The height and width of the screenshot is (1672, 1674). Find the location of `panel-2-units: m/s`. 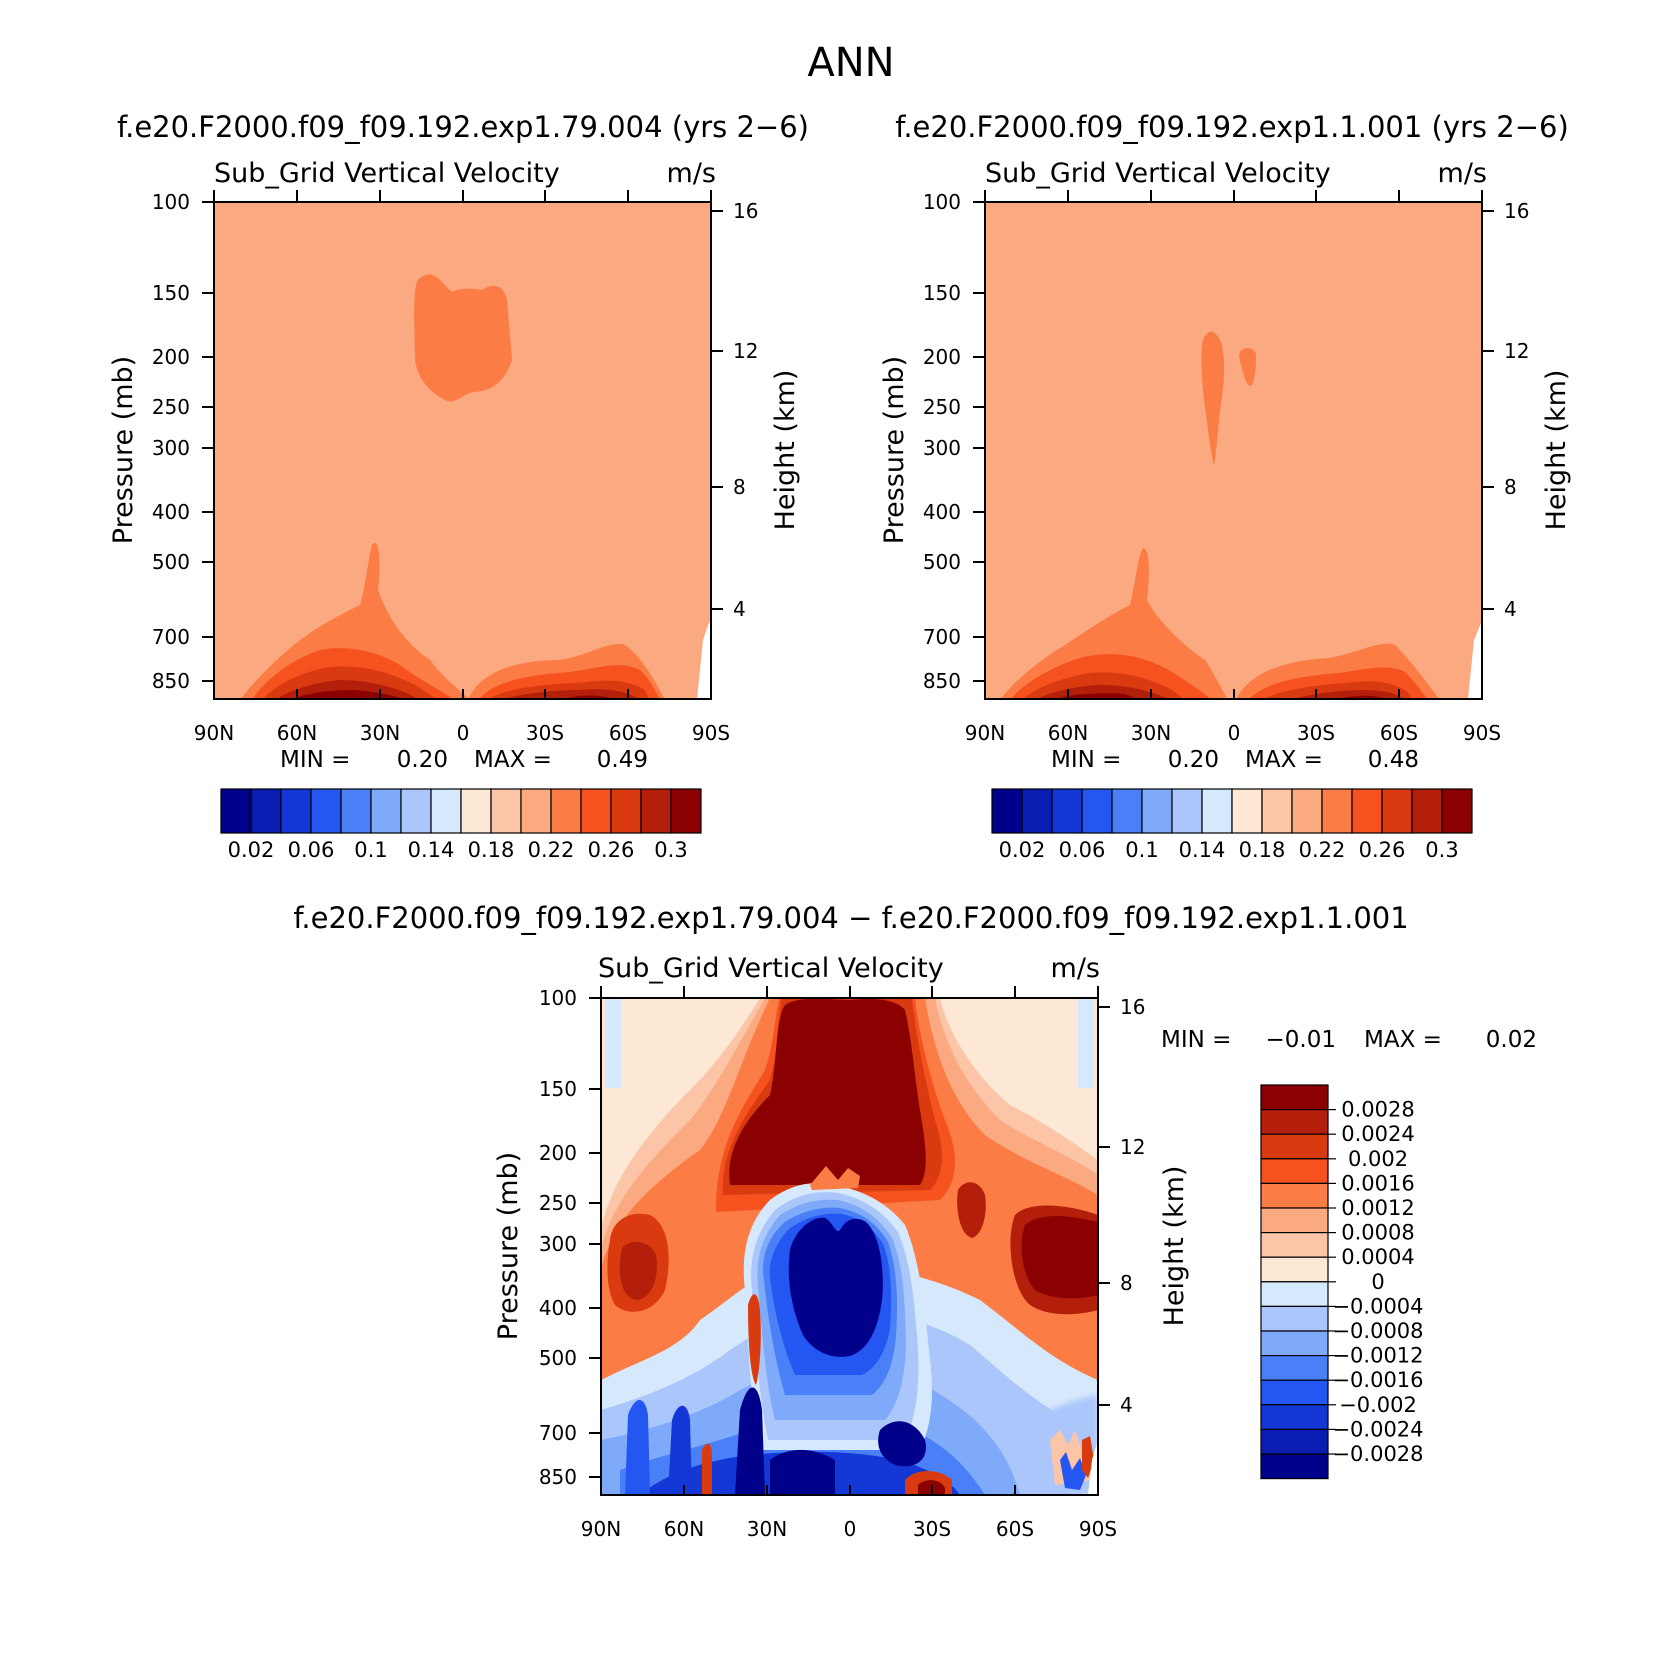

panel-2-units: m/s is located at coordinates (1462, 173).